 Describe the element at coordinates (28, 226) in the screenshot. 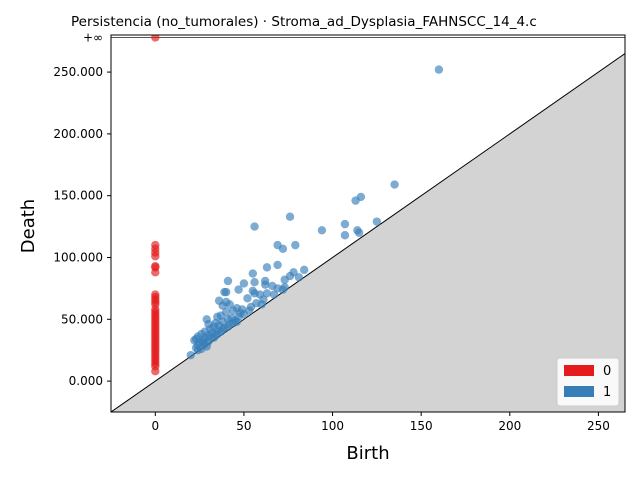

I see `y-axis-label: Death` at that location.